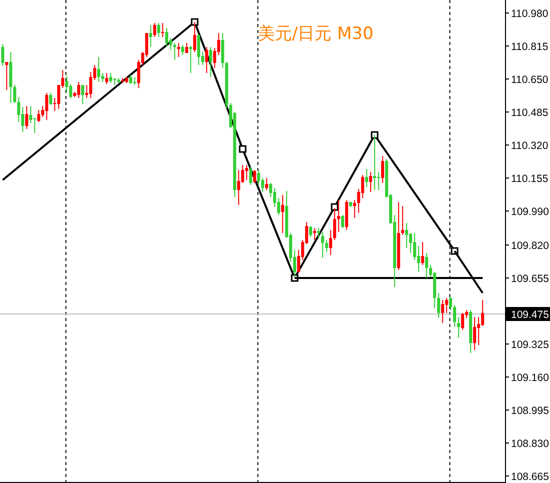 The width and height of the screenshot is (550, 483). I want to click on y-tick-label: 110.650, so click(529, 80).